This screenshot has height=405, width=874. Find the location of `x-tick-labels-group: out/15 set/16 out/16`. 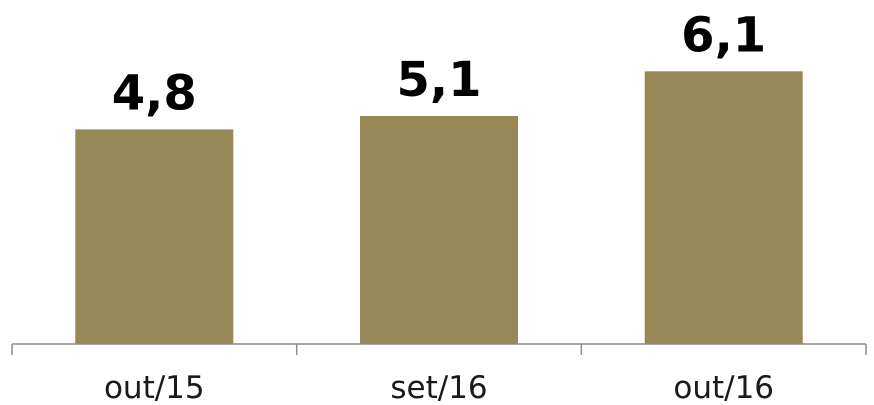

x-tick-labels-group: out/15 set/16 out/16 is located at coordinates (439, 387).